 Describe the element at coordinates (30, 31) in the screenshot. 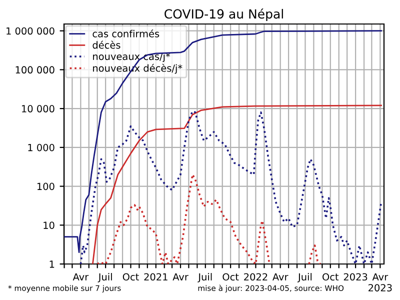

I see `y-tick-label: 1 000 000` at that location.